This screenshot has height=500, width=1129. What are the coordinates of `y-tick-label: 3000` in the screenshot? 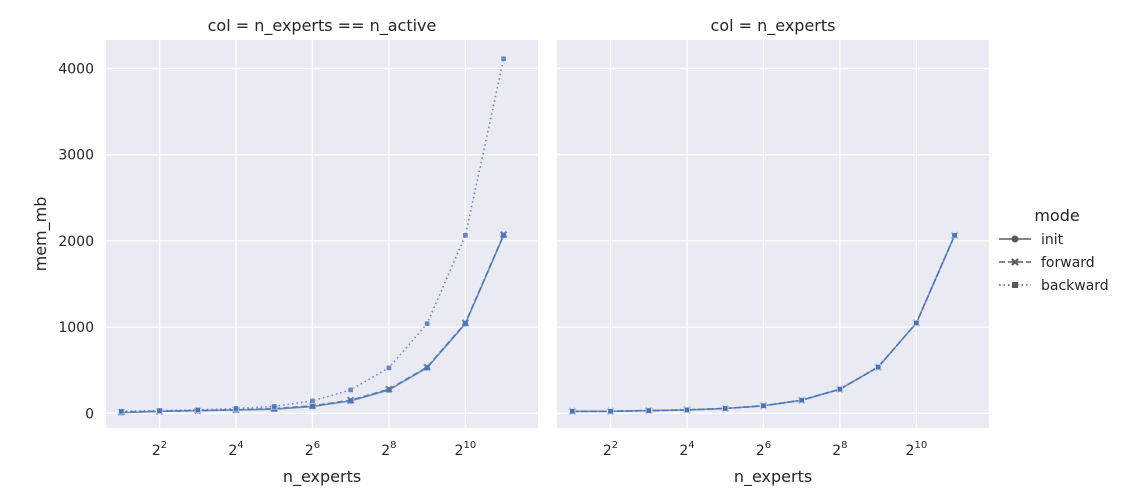 It's located at (76, 156).